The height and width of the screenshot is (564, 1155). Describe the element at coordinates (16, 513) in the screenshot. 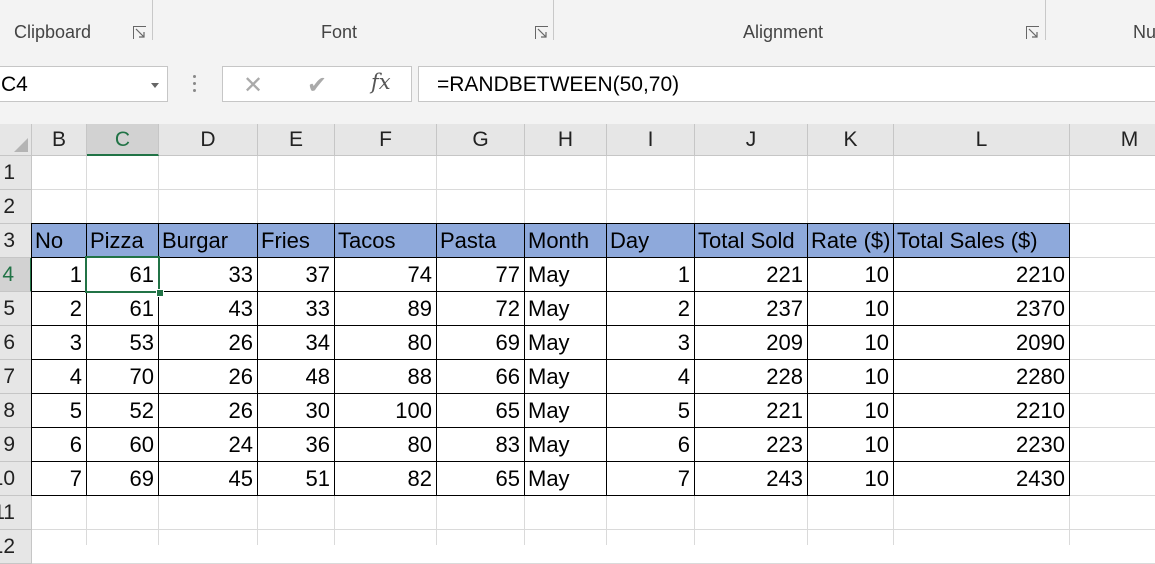

I see `row-header-11: 11` at that location.